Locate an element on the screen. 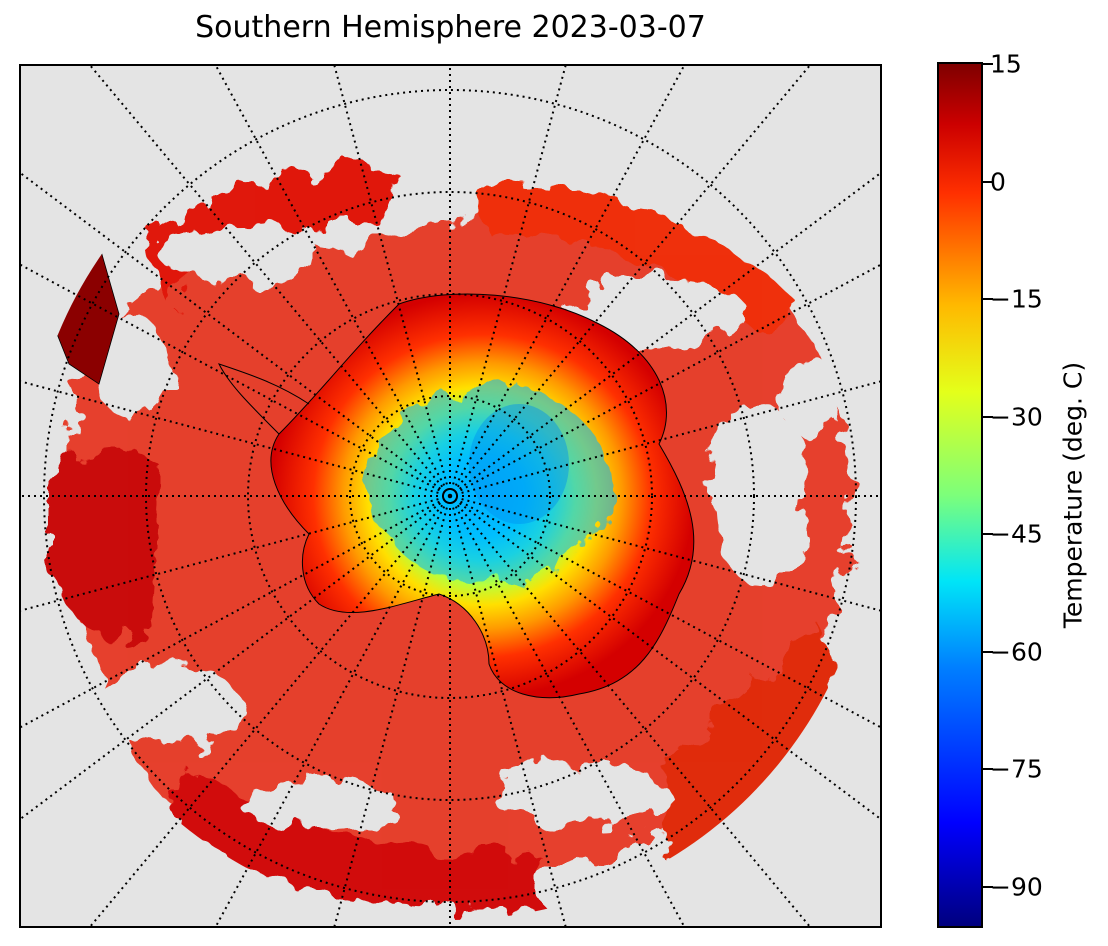  colorbar-tick-label: −60 is located at coordinates (1016, 652).